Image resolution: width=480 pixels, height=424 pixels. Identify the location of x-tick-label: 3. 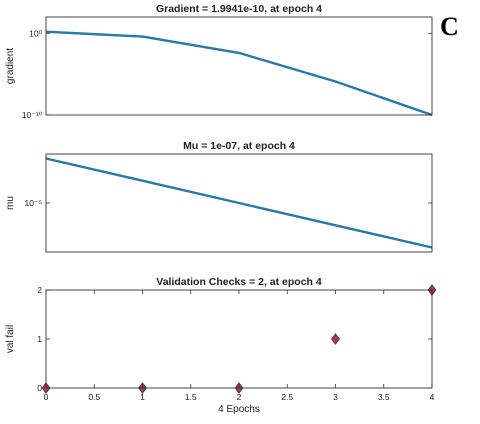
(335, 397).